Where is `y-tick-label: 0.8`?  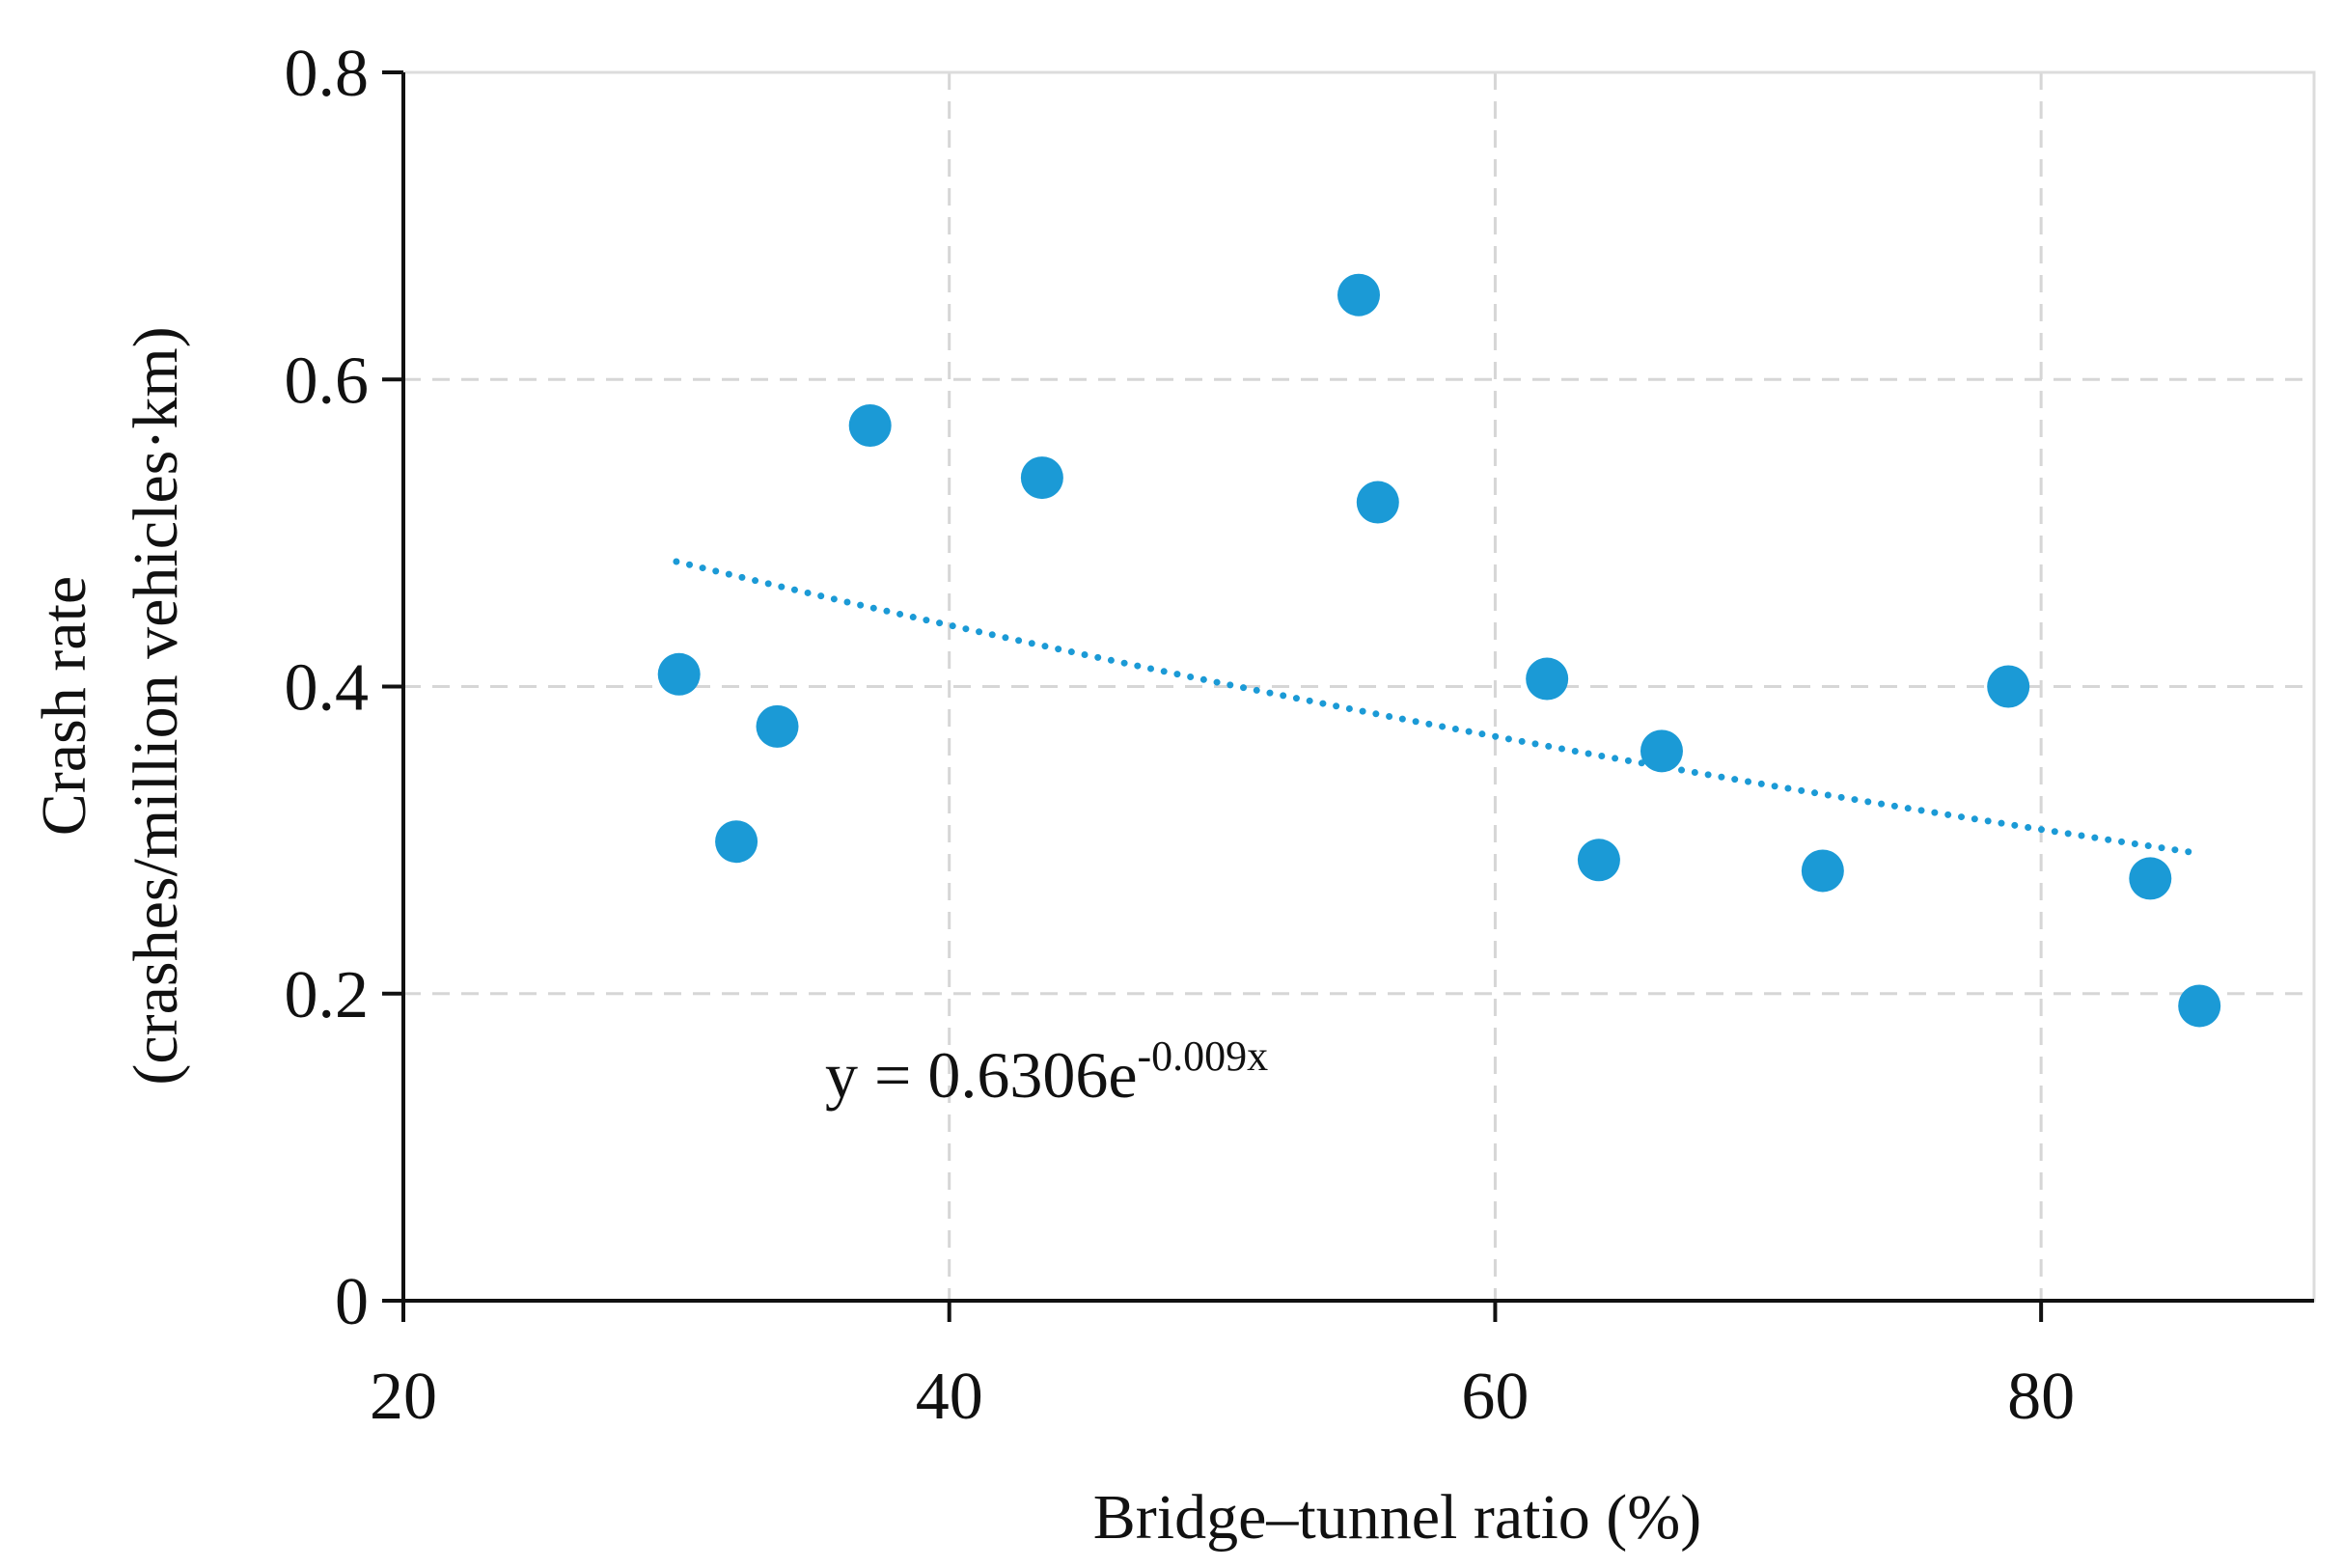
y-tick-label: 0.8 is located at coordinates (327, 74).